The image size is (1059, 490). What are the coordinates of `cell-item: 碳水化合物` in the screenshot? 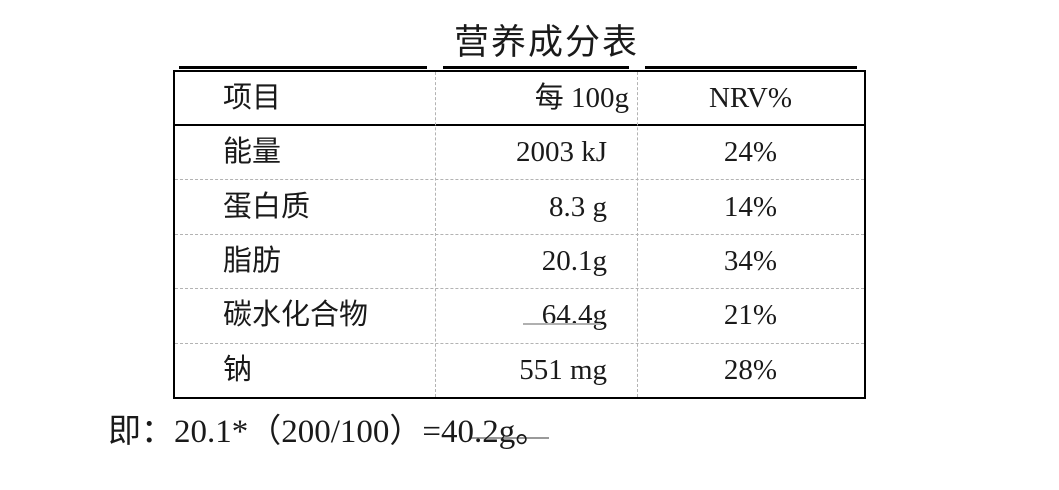 It's located at (296, 315).